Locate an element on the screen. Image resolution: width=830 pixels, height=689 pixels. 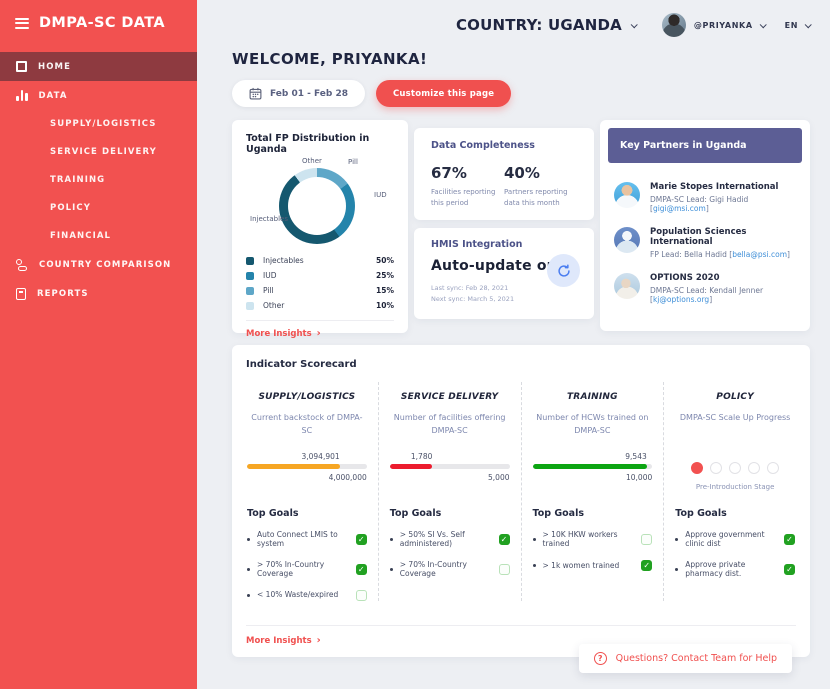
bar-chart-icon is located at coordinates (22, 95).